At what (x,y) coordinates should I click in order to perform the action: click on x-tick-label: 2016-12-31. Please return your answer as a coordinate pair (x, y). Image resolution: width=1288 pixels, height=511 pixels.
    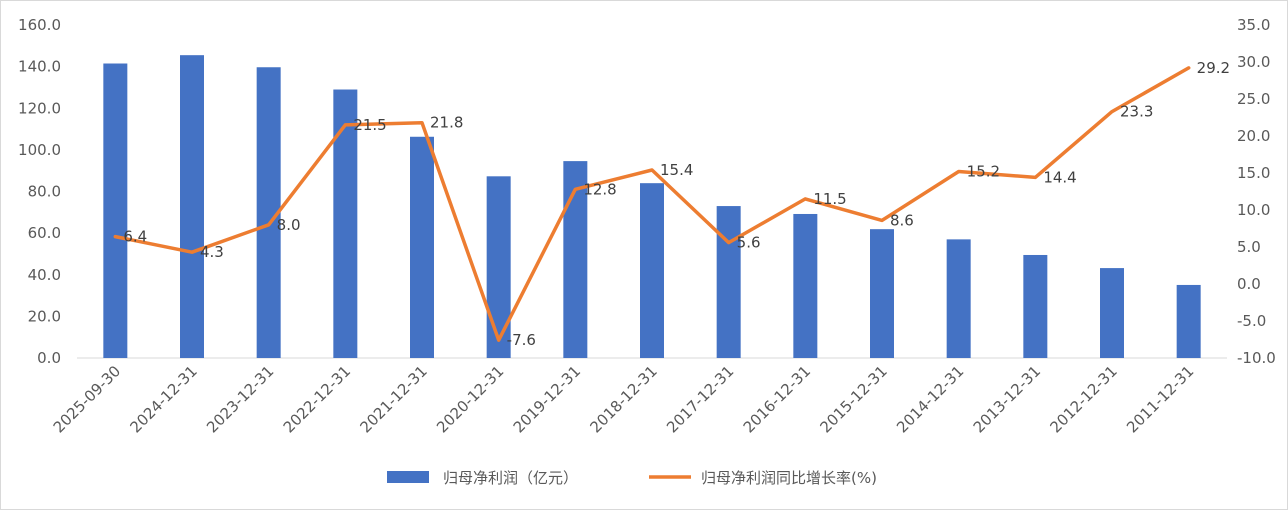
    Looking at the image, I should click on (777, 399).